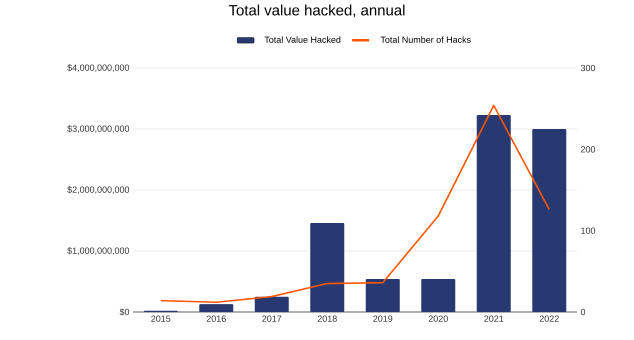 The image size is (634, 340). I want to click on x-tick-label: 2017, so click(272, 319).